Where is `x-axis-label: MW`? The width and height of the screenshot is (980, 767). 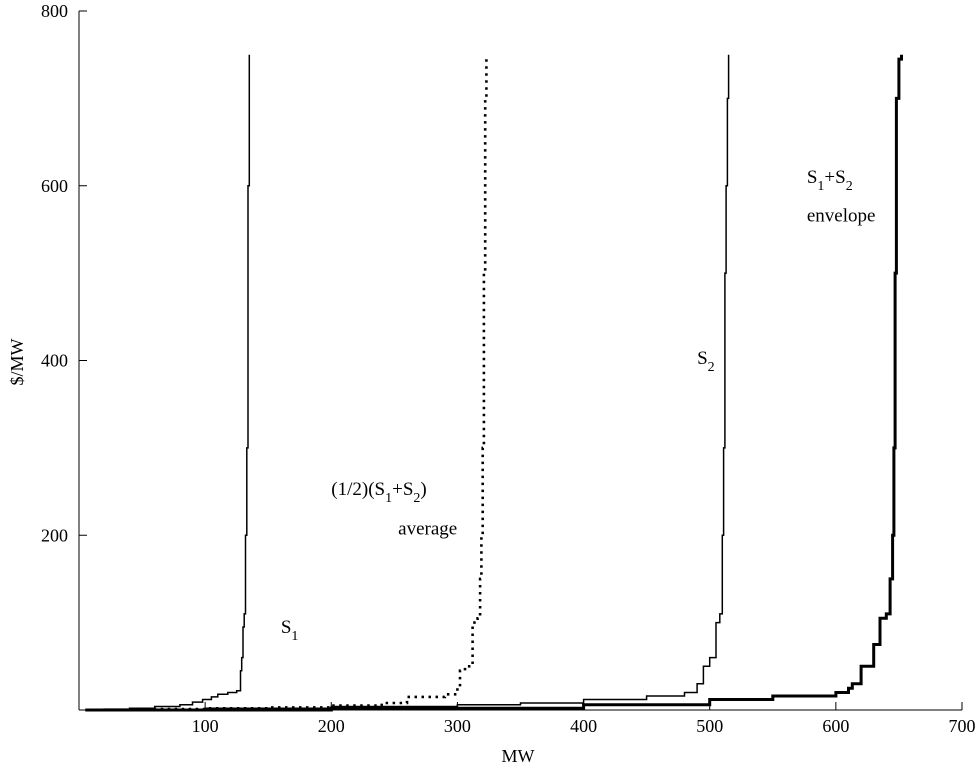
x-axis-label: MW is located at coordinates (518, 756).